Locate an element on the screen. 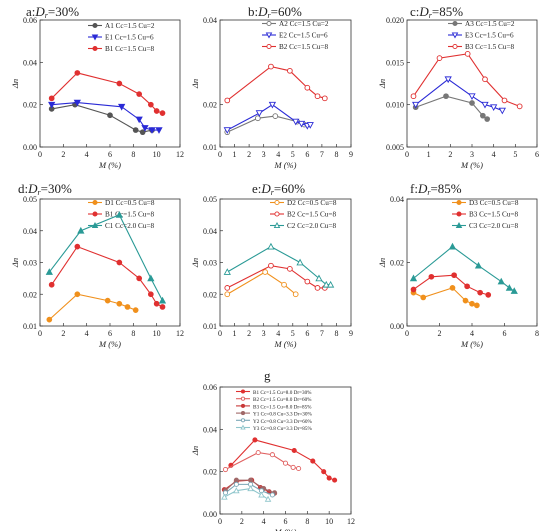 The width and height of the screenshot is (550, 531). series-B2 is located at coordinates (276, 276).